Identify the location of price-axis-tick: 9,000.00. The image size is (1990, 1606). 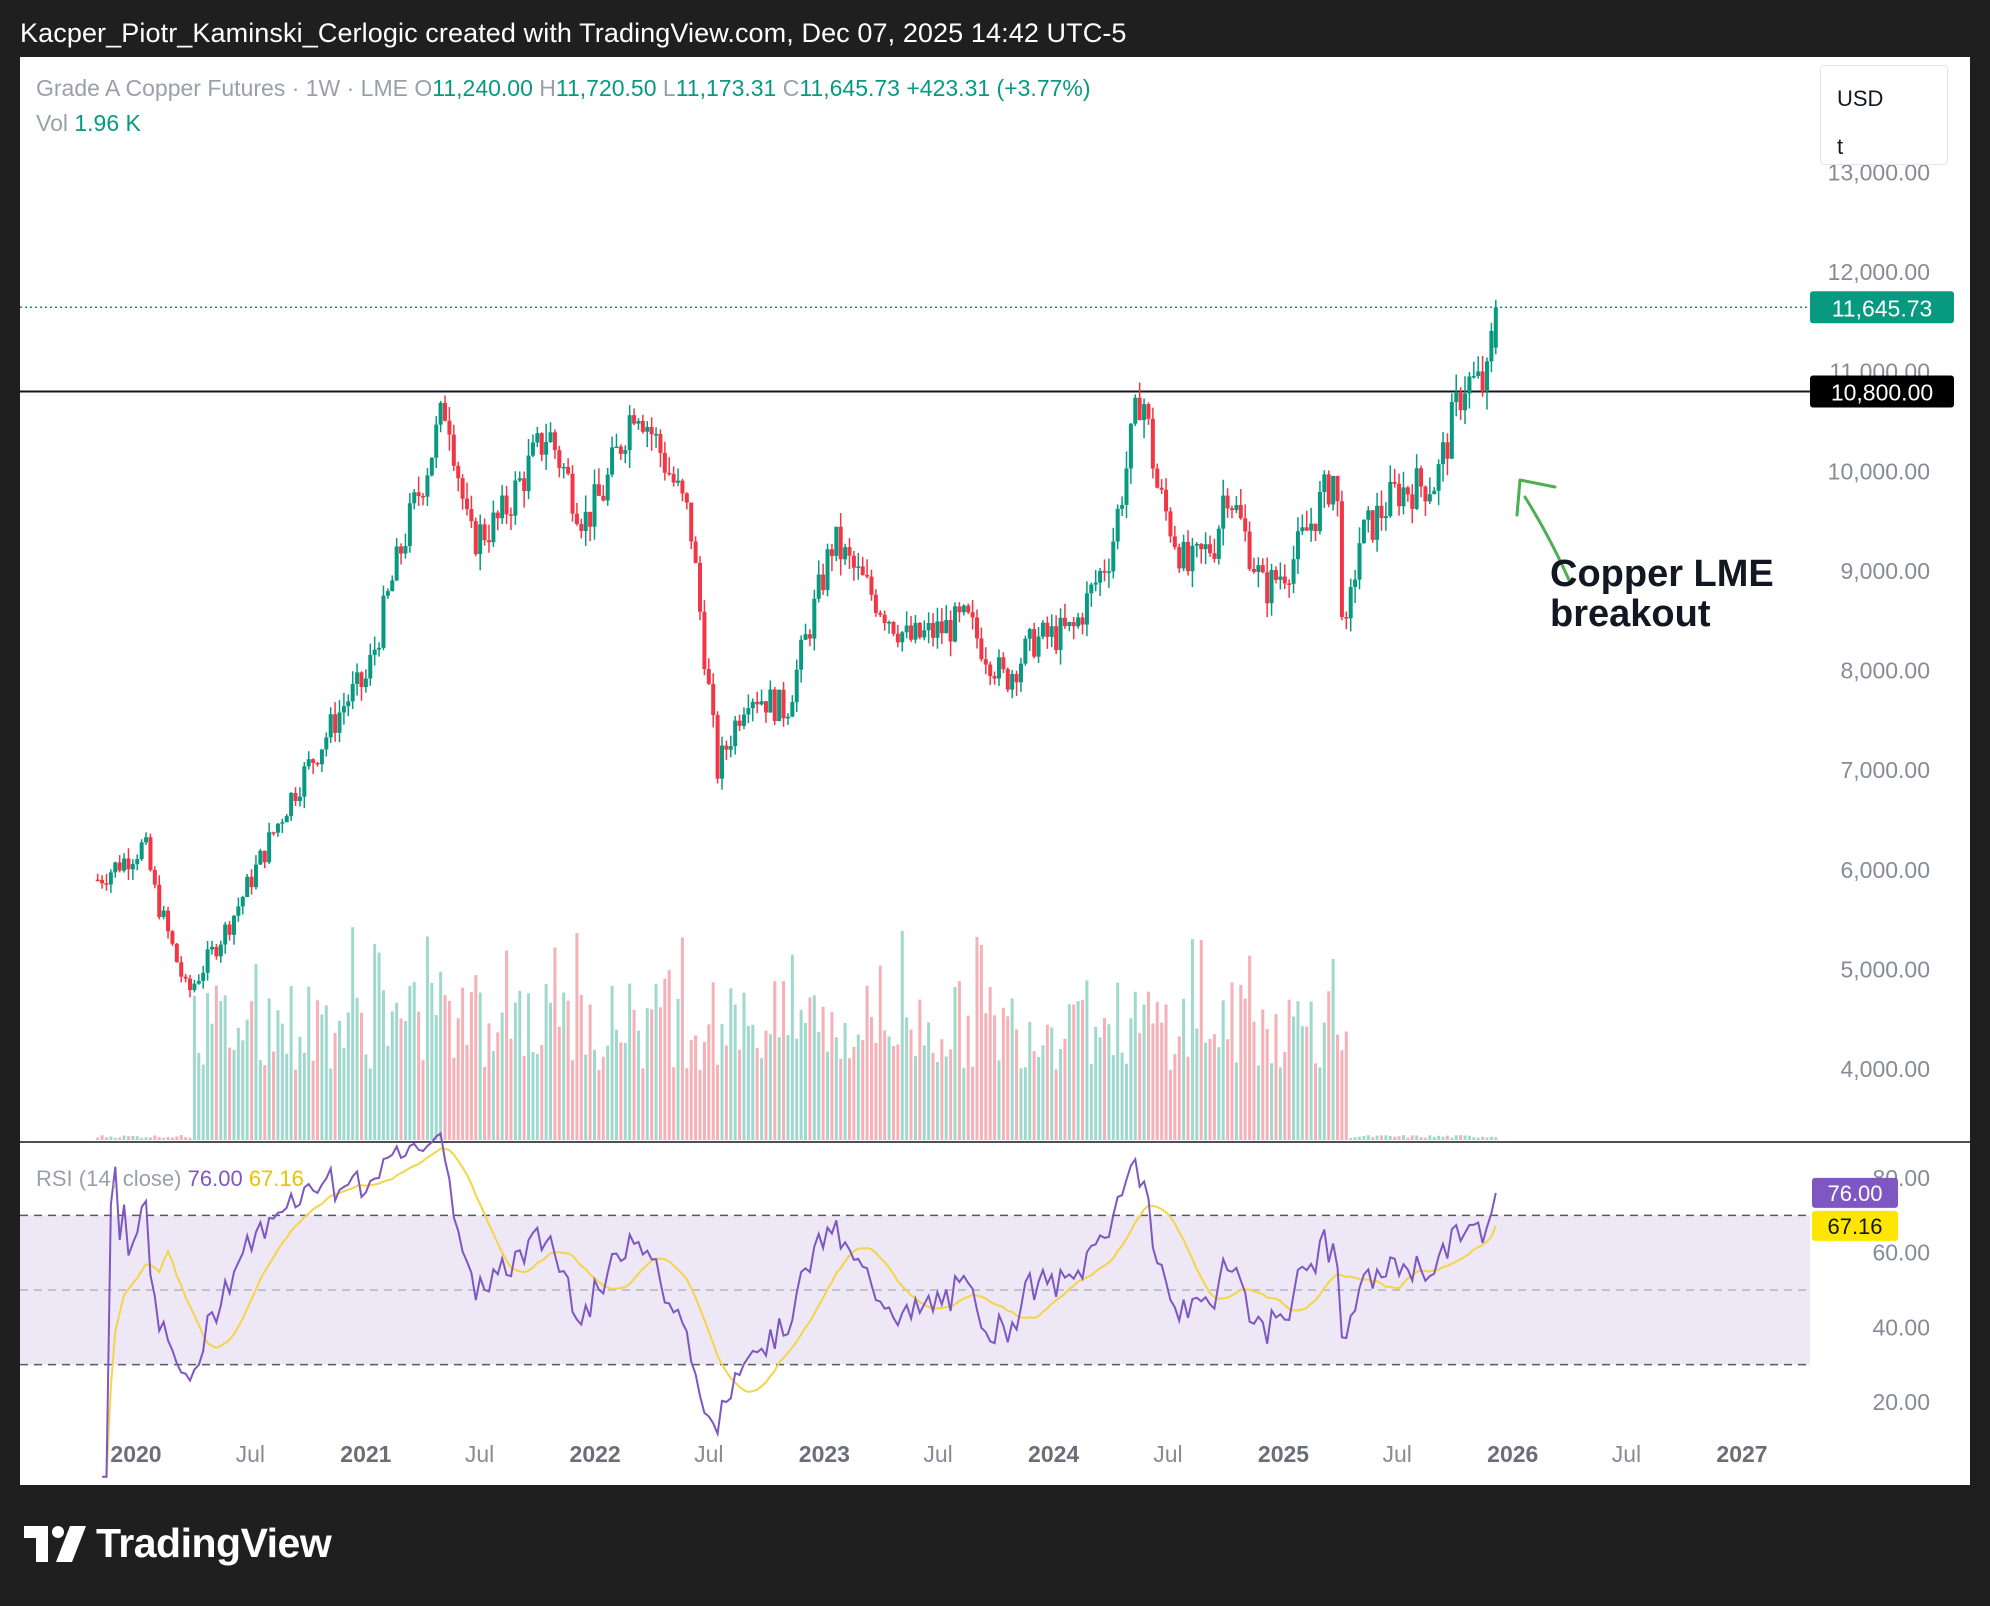
(1885, 571).